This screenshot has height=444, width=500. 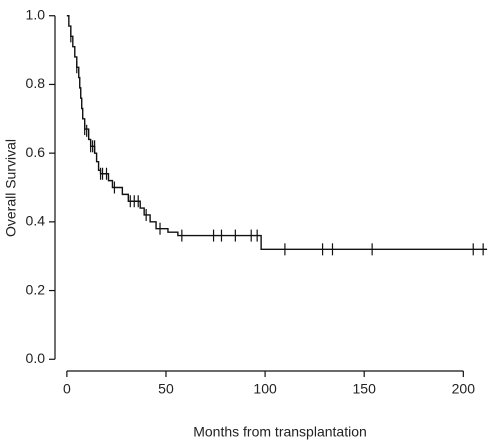 I want to click on x-tick-label: 150, so click(x=365, y=389).